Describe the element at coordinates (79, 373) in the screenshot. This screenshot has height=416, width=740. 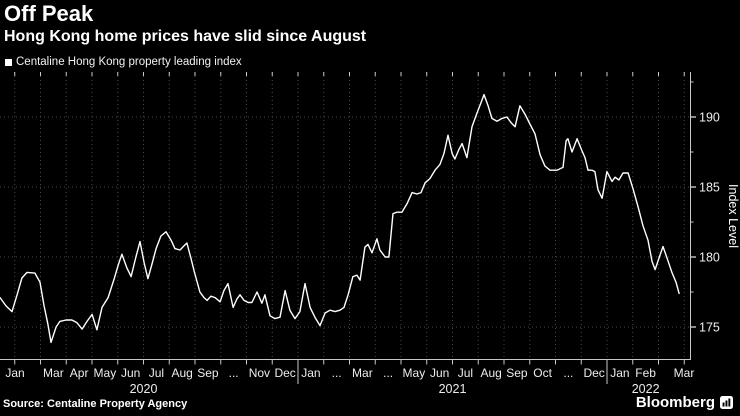
I see `x-tick-label: Apr` at that location.